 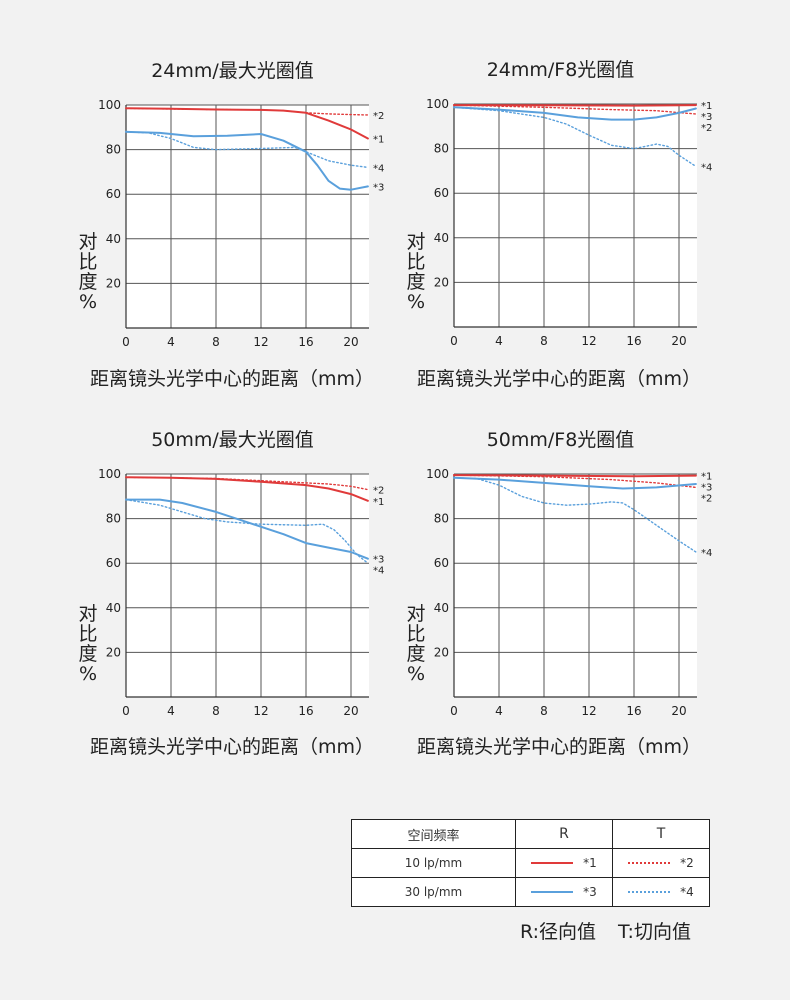 What do you see at coordinates (661, 834) in the screenshot?
I see `legend-header-t: T` at bounding box center [661, 834].